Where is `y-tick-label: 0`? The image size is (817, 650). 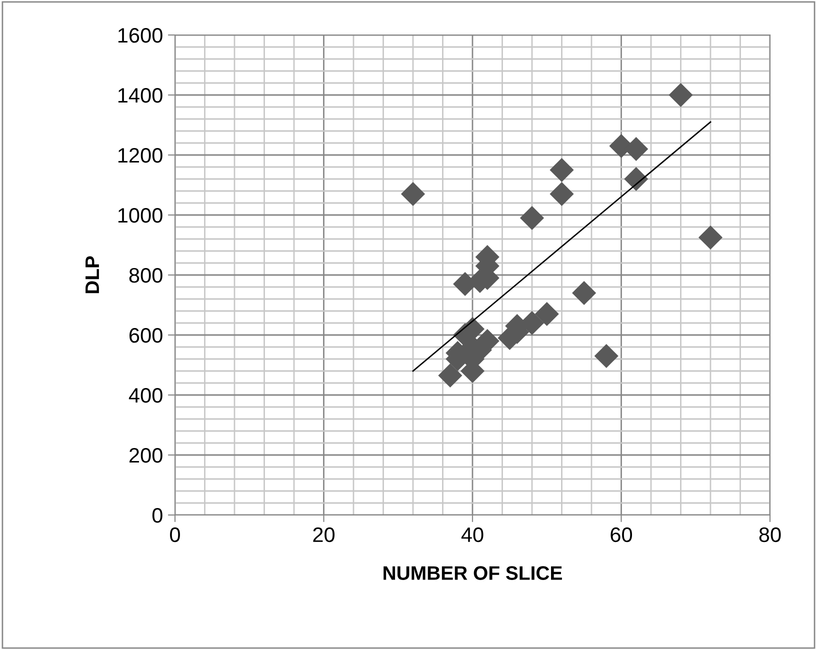 y-tick-label: 0 is located at coordinates (157, 515).